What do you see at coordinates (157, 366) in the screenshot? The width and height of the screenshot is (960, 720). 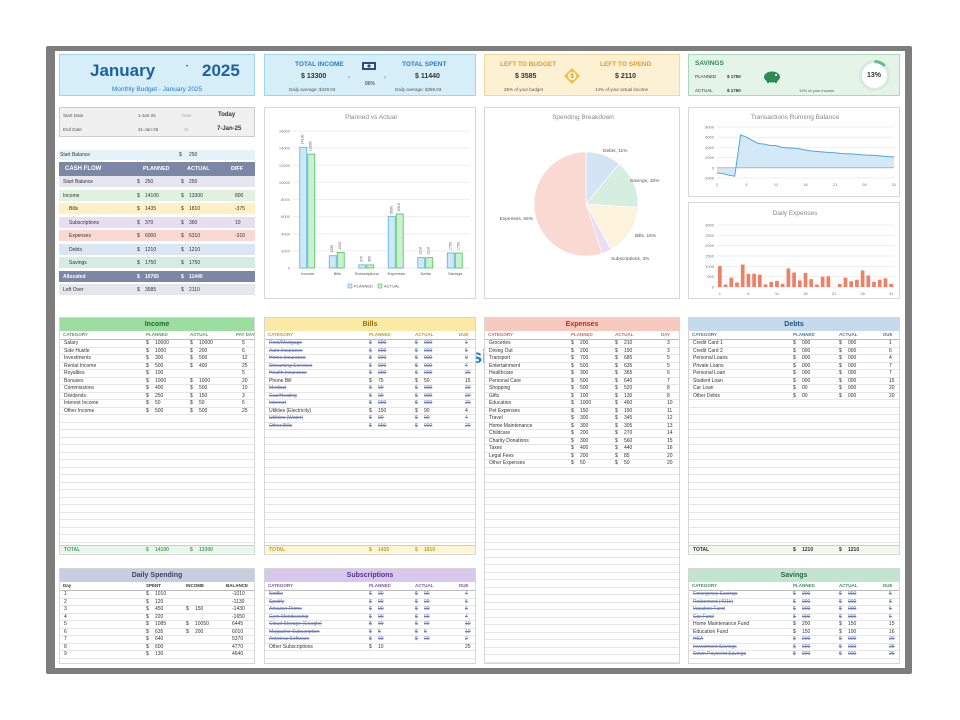 I see `income-row: Rental Income $500 $400 25` at bounding box center [157, 366].